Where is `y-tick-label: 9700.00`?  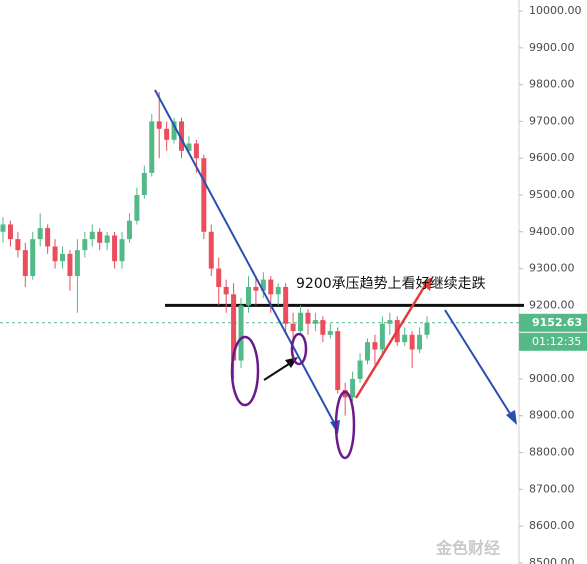 y-tick-label: 9700.00 is located at coordinates (552, 120).